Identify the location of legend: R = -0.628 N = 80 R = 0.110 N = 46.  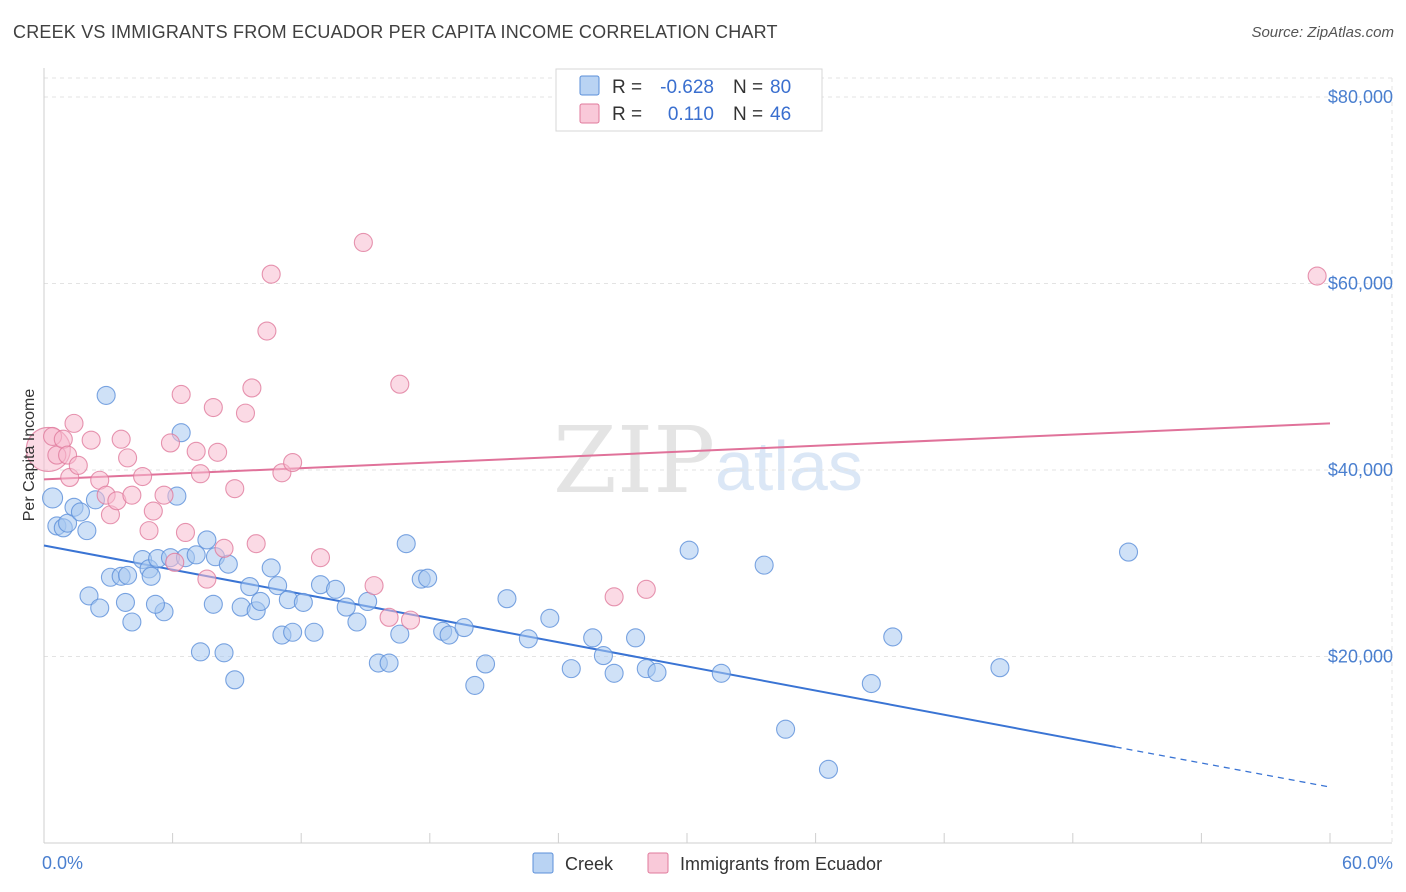
(689, 100).